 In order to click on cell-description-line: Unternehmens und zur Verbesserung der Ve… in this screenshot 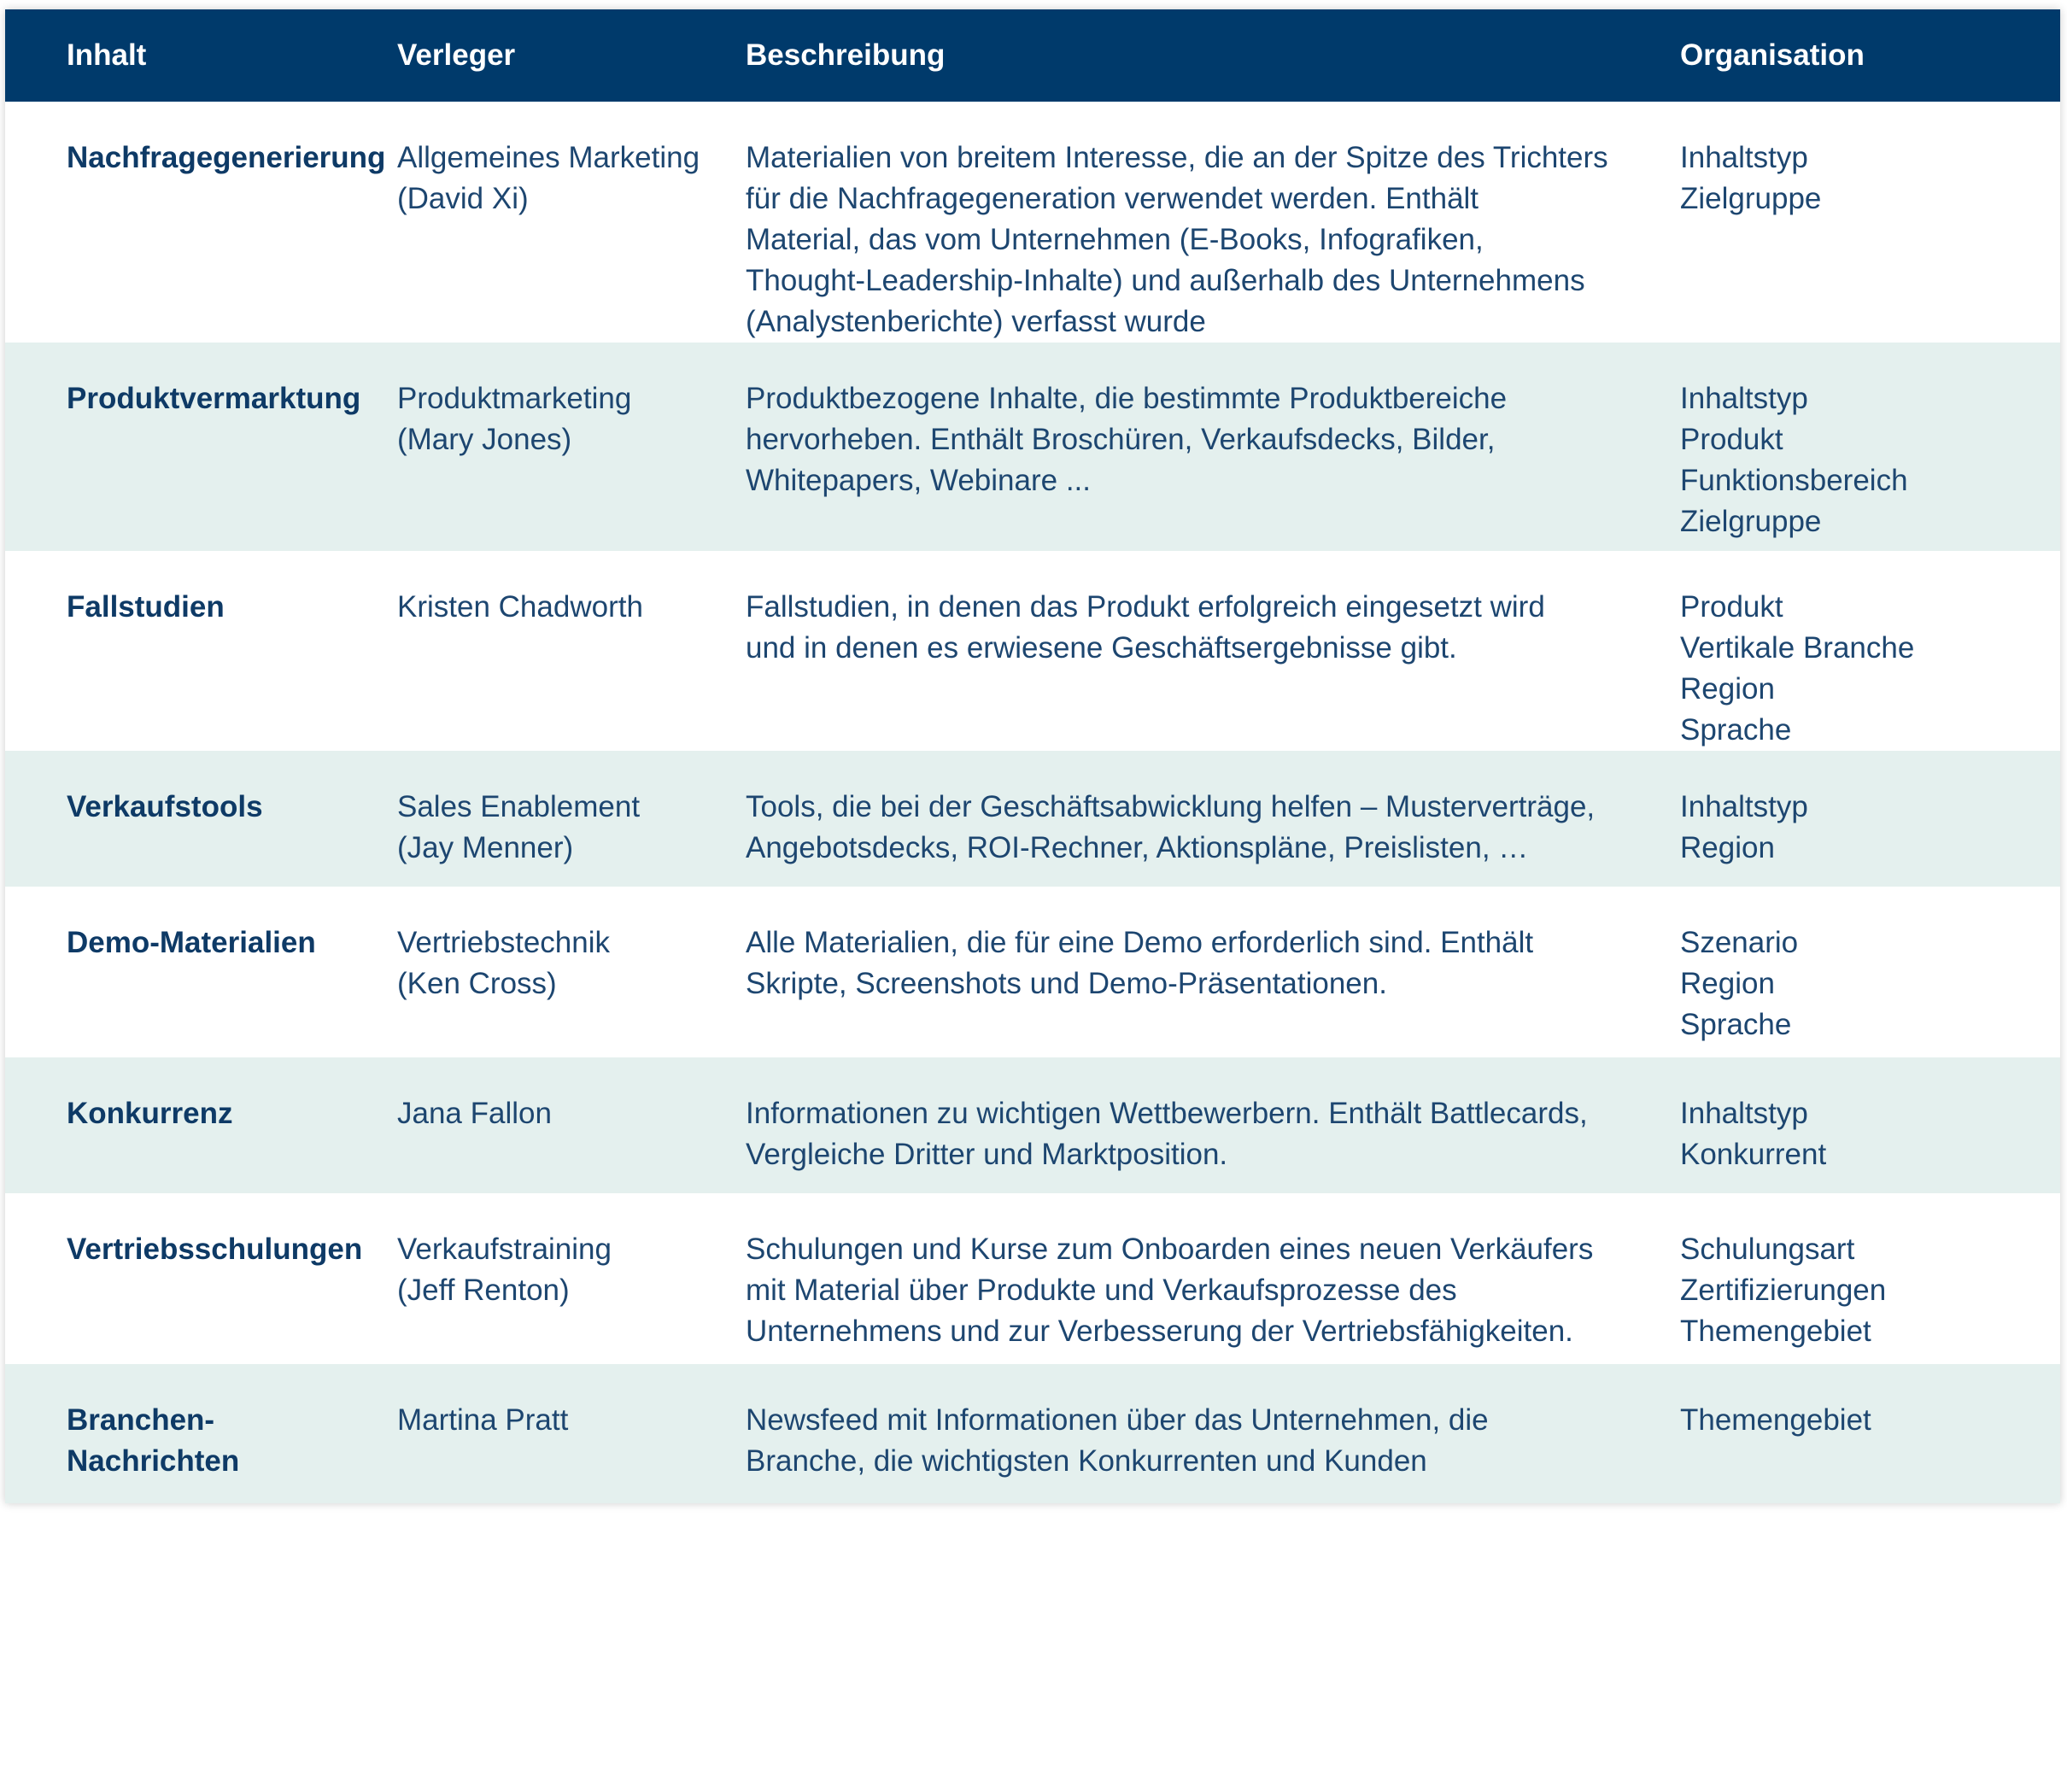, I will do `click(1159, 1331)`.